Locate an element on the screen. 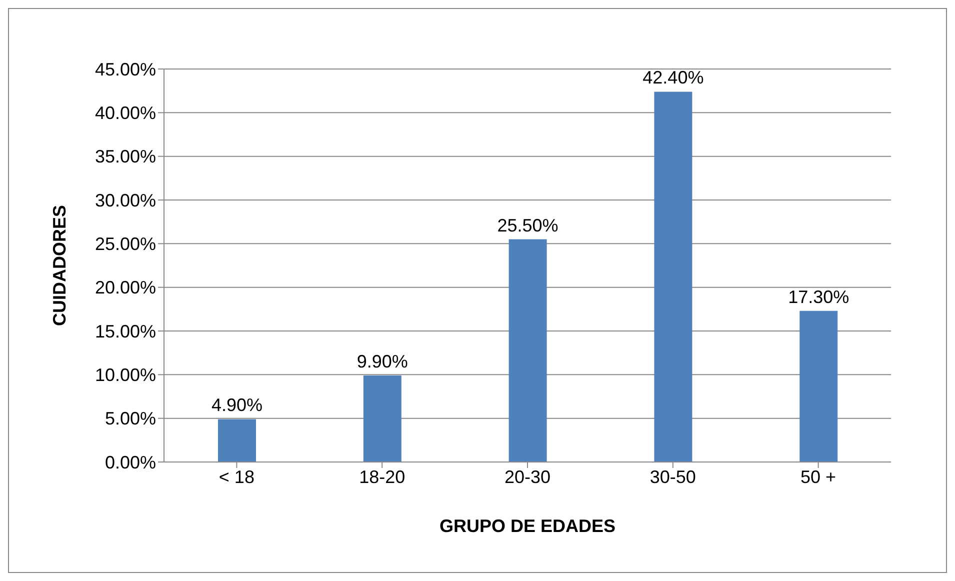  data-label: 4.90% is located at coordinates (237, 405).